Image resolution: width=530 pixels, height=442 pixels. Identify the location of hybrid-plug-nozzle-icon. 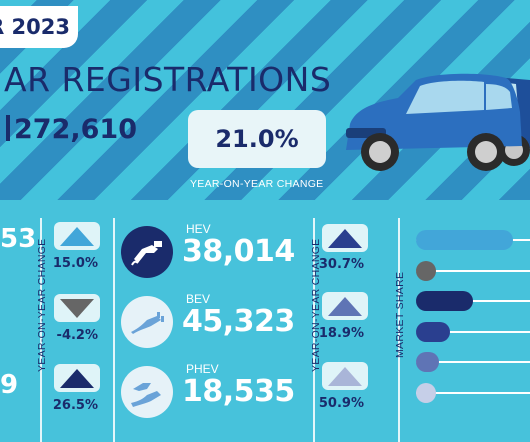
(146, 395).